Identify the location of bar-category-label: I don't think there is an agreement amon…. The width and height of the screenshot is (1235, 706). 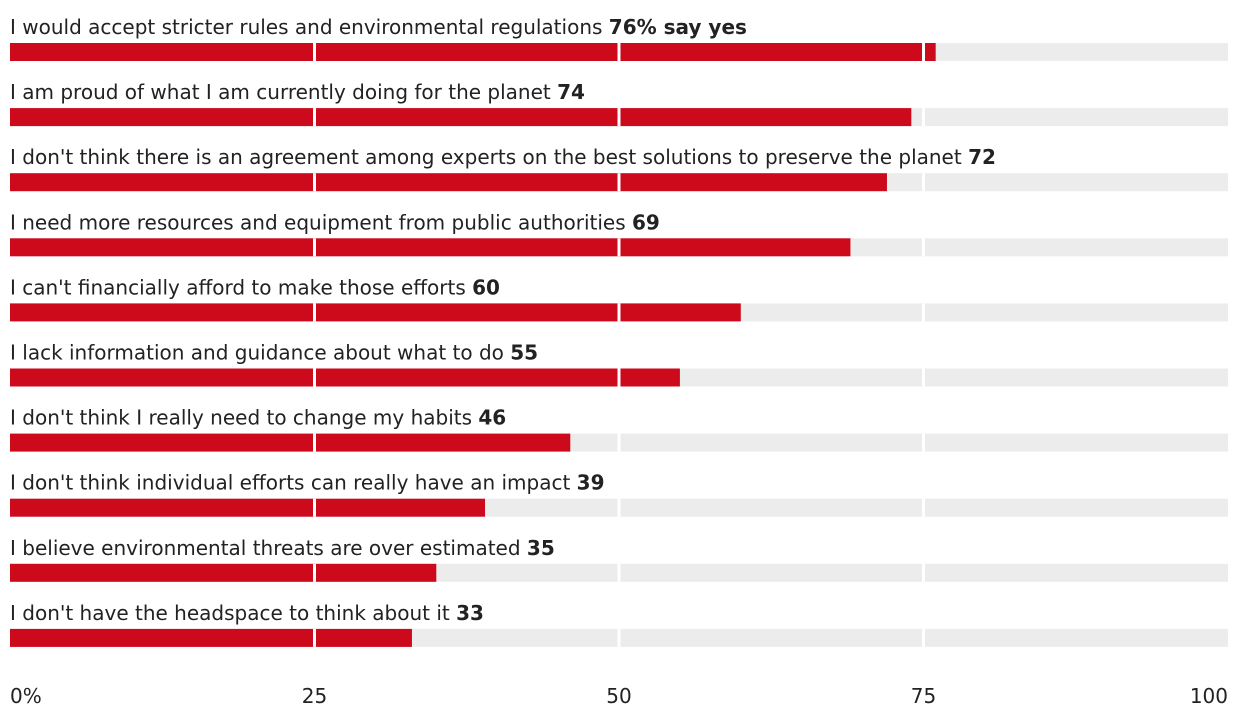
(489, 157).